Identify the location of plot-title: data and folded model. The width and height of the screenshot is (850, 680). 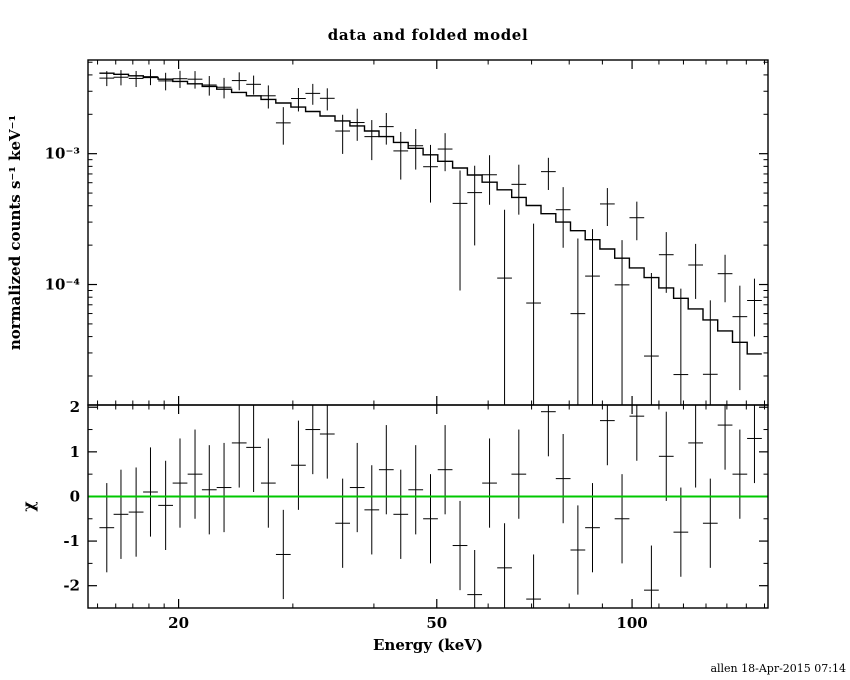
(428, 35).